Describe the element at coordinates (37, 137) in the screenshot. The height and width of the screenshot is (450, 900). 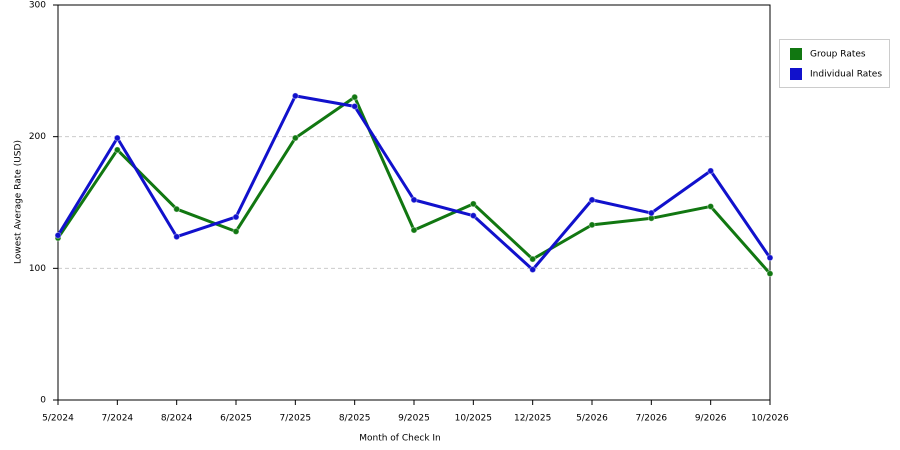
I see `y-tick-label: 200` at that location.